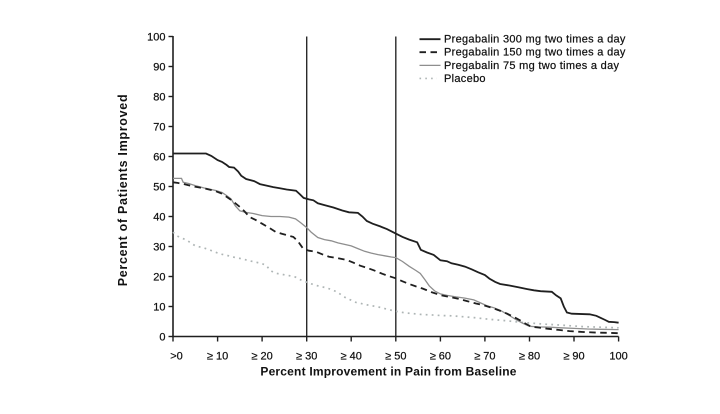 This screenshot has height=414, width=720. Describe the element at coordinates (217, 357) in the screenshot. I see `svg-text: ≥ 10` at that location.